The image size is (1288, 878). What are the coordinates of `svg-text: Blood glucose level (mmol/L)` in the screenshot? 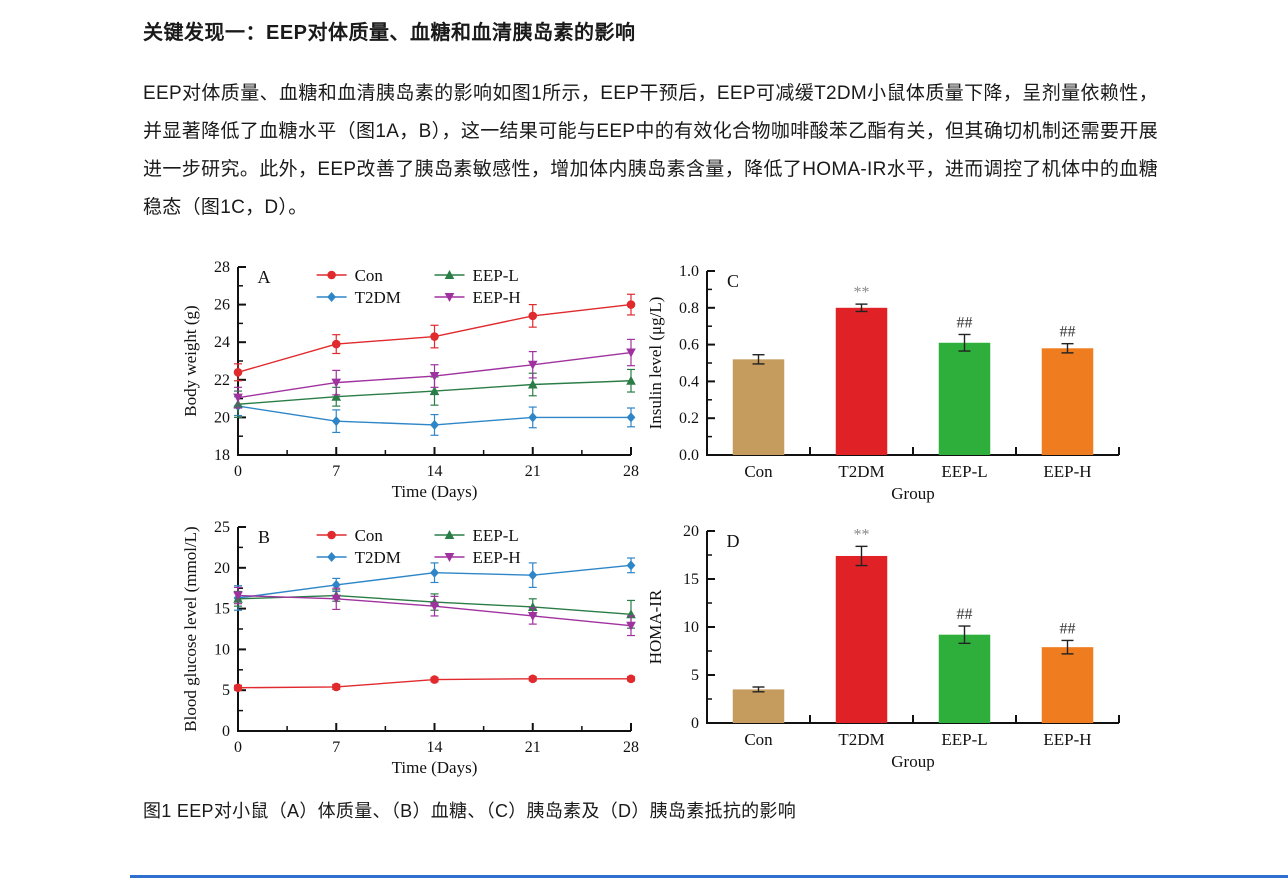 It's located at (190, 628).